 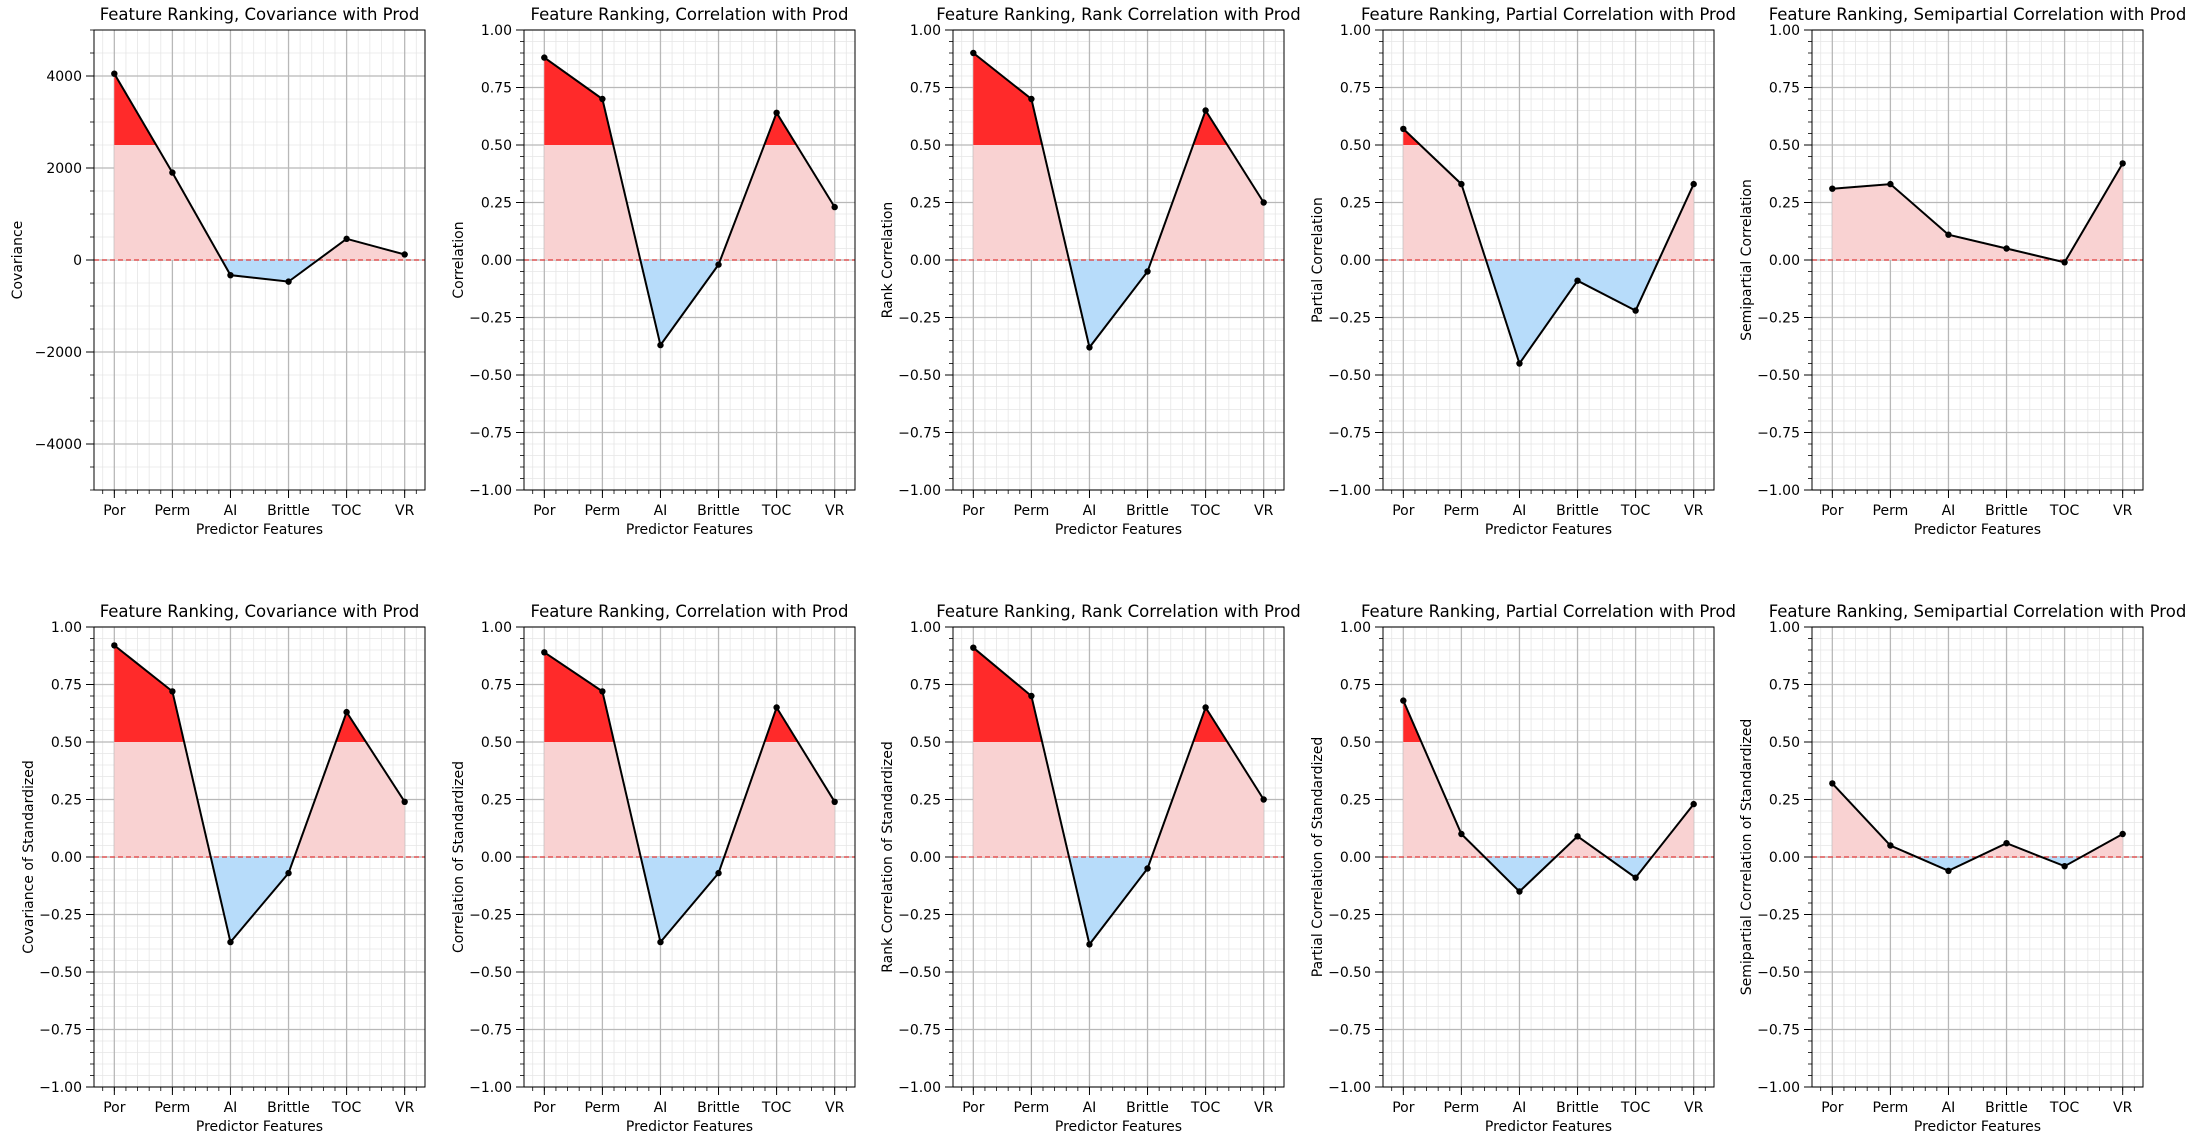 What do you see at coordinates (459, 259) in the screenshot?
I see `y-axis-label: Correlation` at bounding box center [459, 259].